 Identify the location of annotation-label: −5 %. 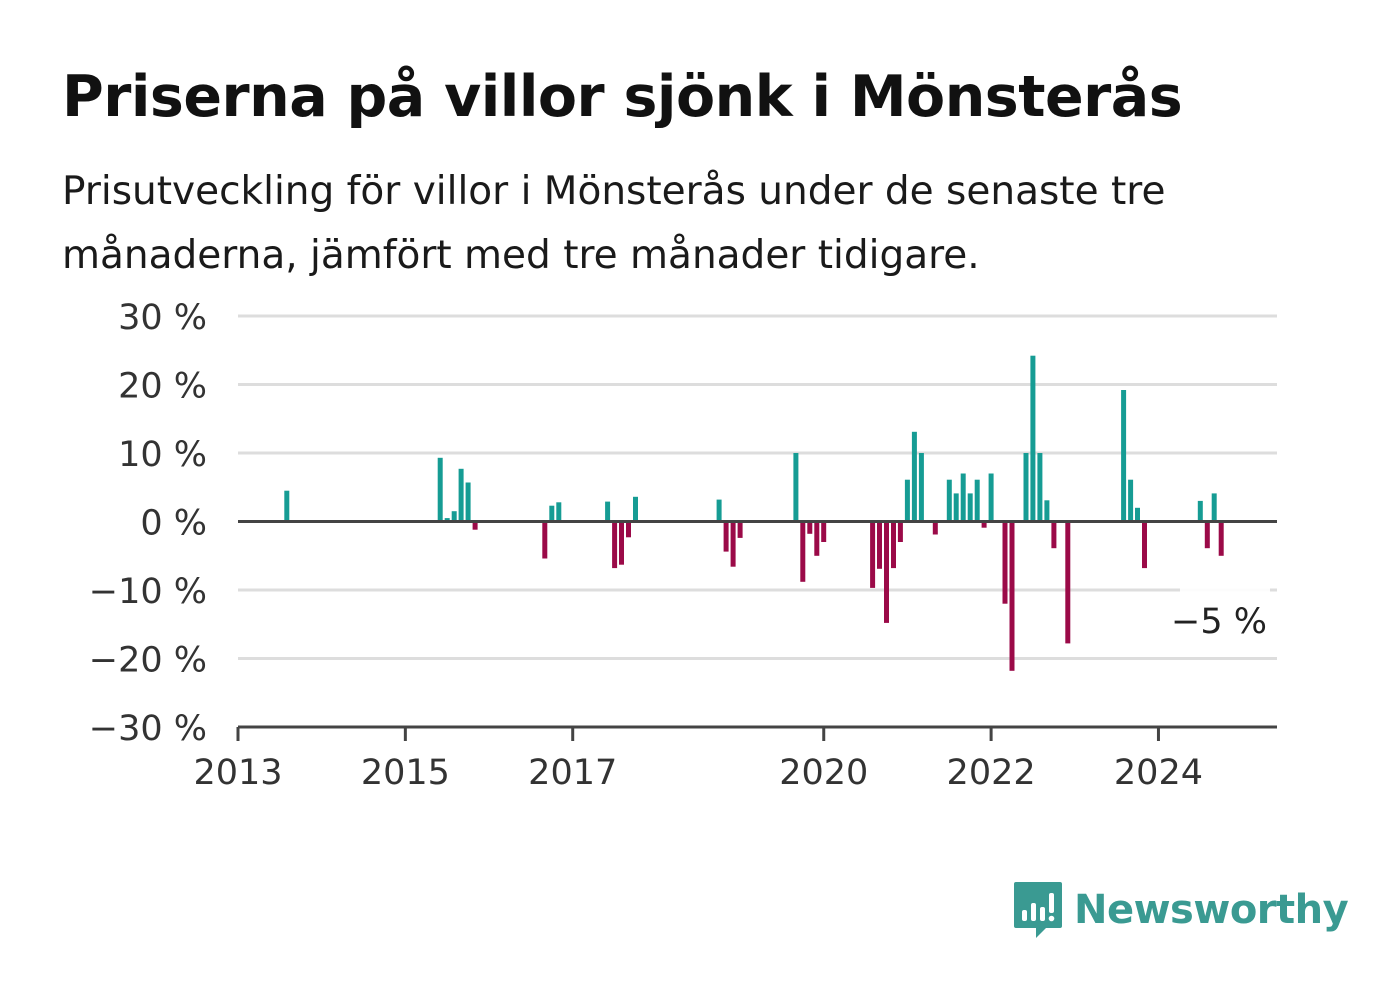
(1219, 622).